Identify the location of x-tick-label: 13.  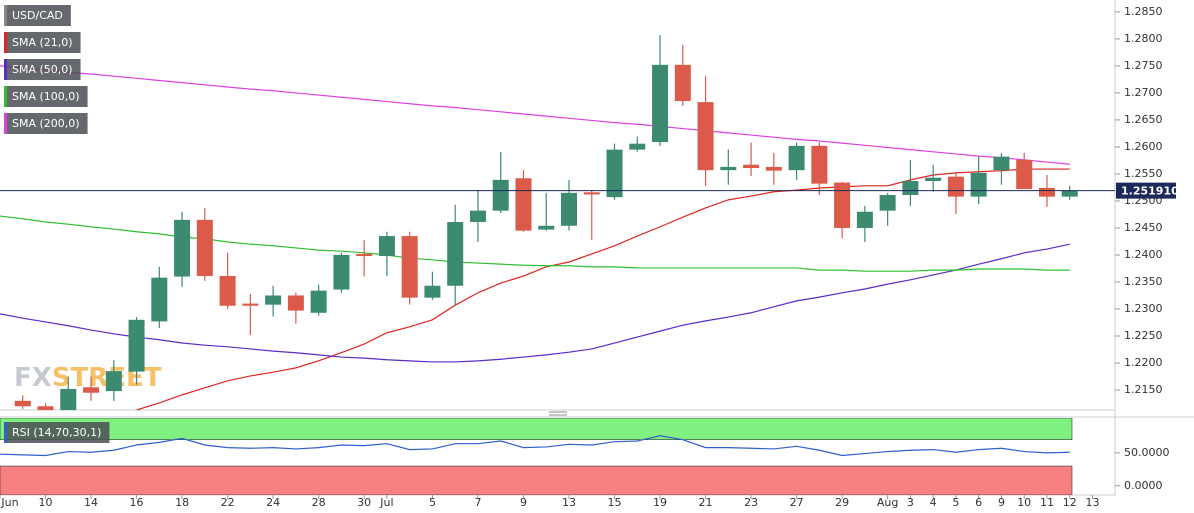
(569, 502).